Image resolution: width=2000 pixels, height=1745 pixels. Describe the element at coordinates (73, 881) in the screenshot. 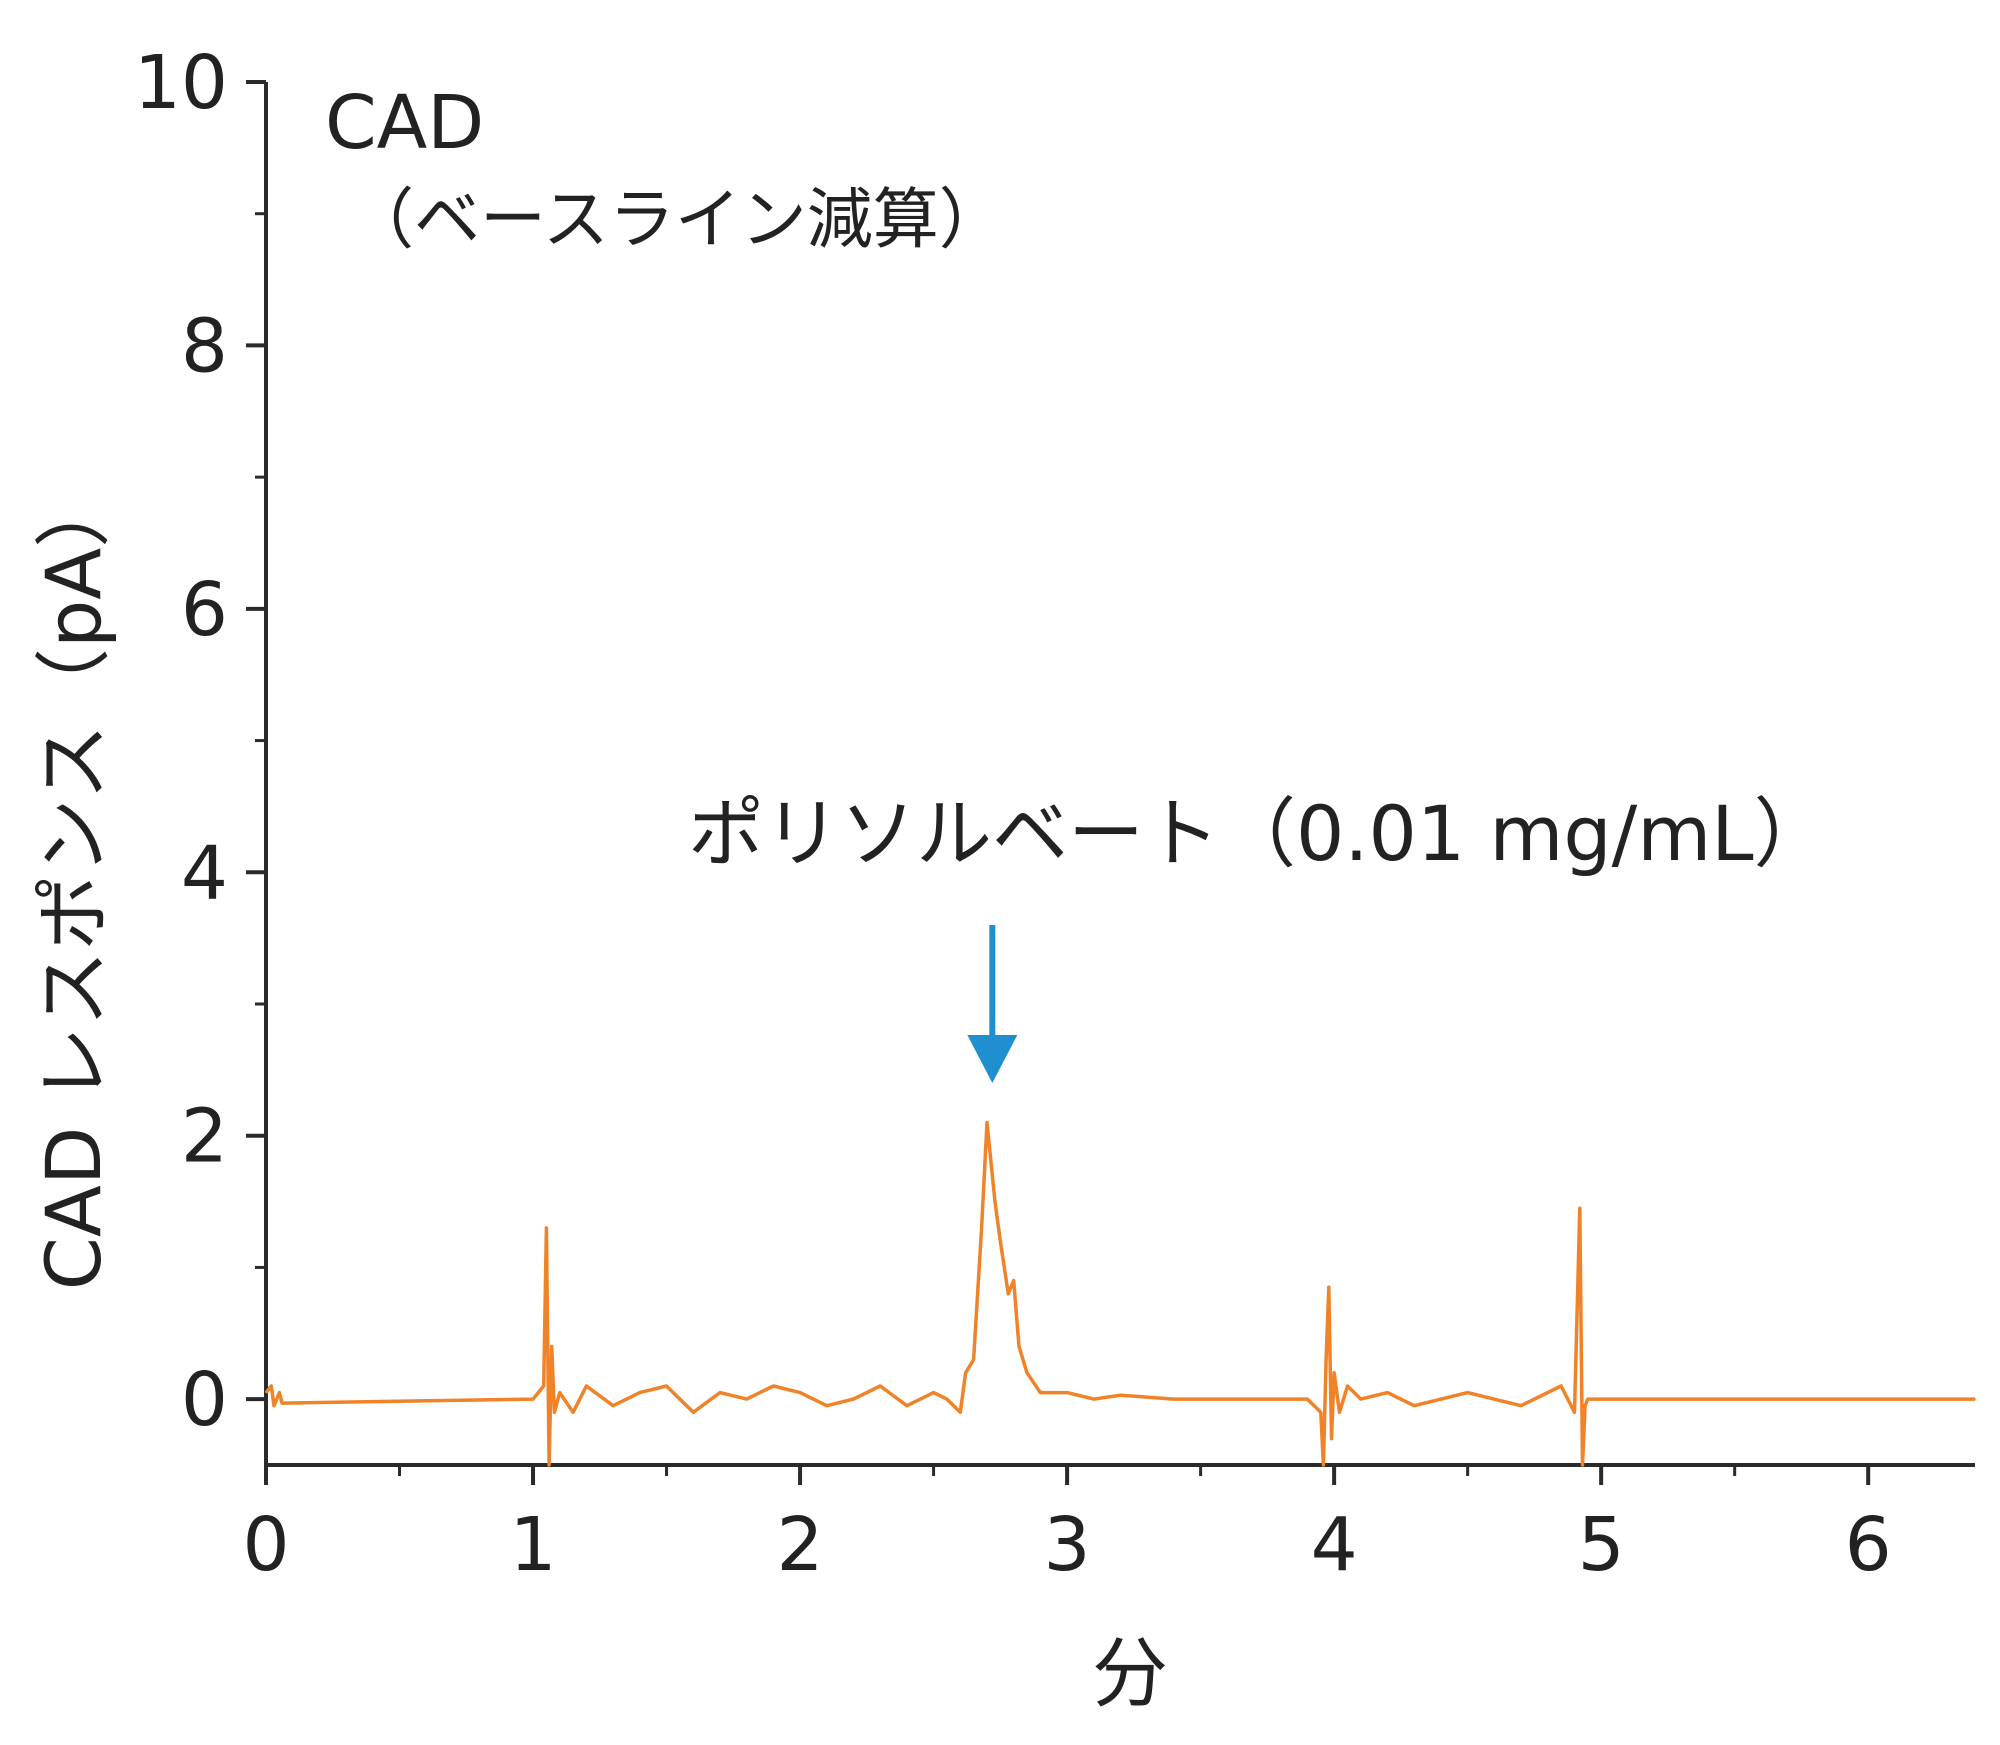

I see `y-axis-label: CAD レスポンス（pA）` at that location.